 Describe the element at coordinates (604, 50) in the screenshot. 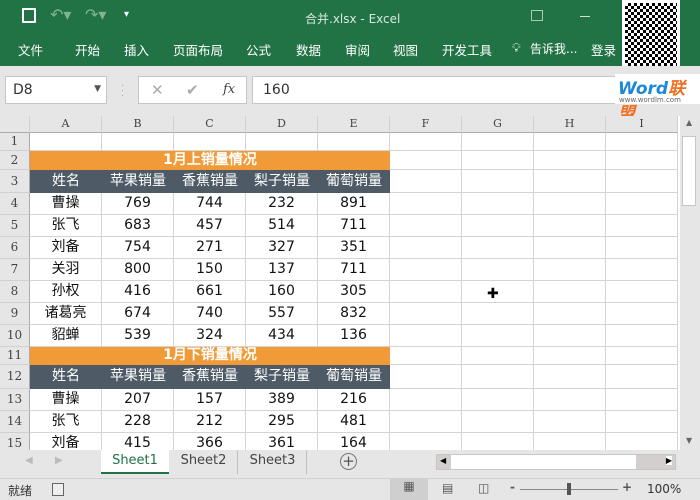

I see `login-link: 登录` at that location.